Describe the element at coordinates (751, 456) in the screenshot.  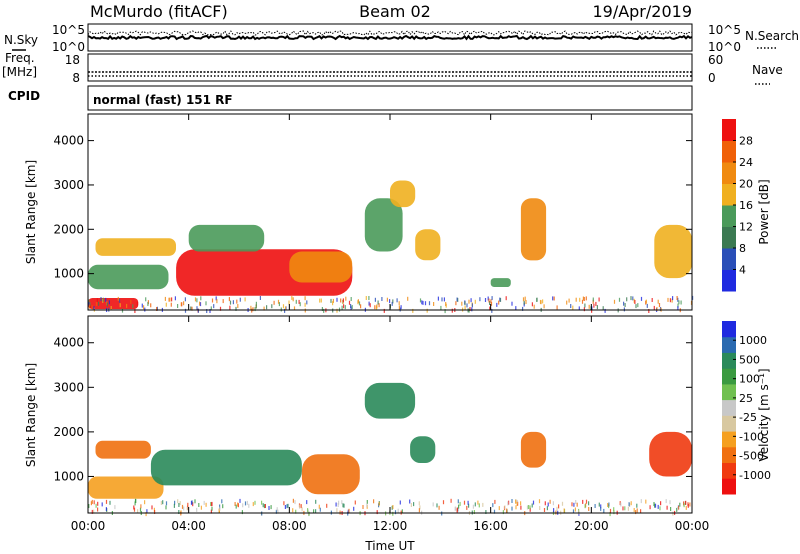
I see `velocity-colorbar-tick-label: -500` at that location.